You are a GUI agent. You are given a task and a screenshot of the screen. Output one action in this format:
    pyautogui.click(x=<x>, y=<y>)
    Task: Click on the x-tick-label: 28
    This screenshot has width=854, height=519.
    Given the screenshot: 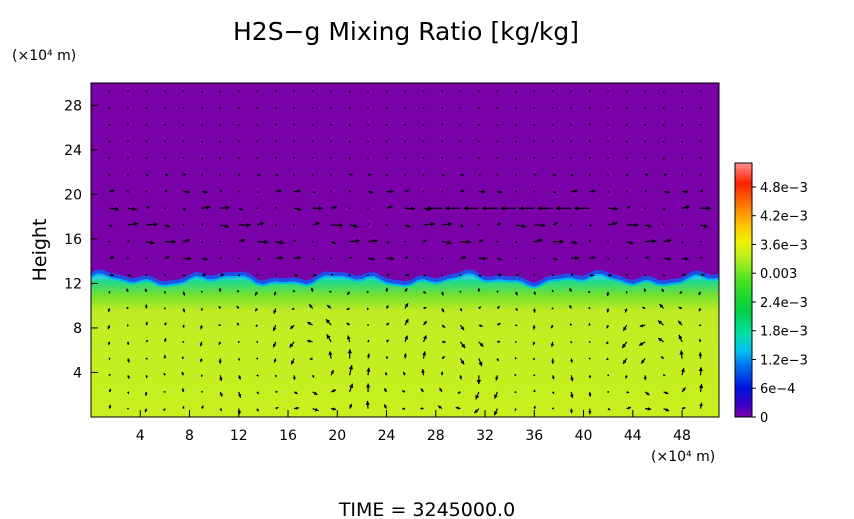 What is the action you would take?
    pyautogui.click(x=436, y=436)
    